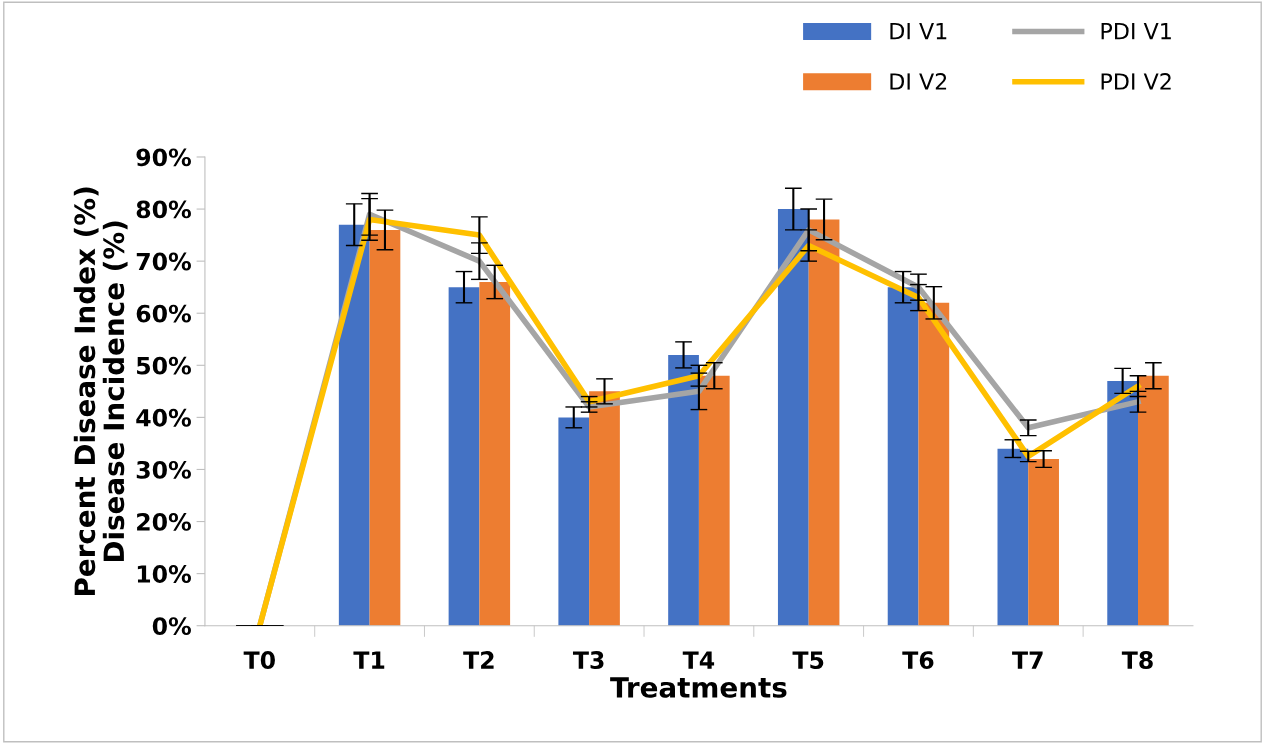 The height and width of the screenshot is (744, 1265). I want to click on y-axis-title: Percent Disease Index (%) Disease Incidence (%), so click(100, 391).